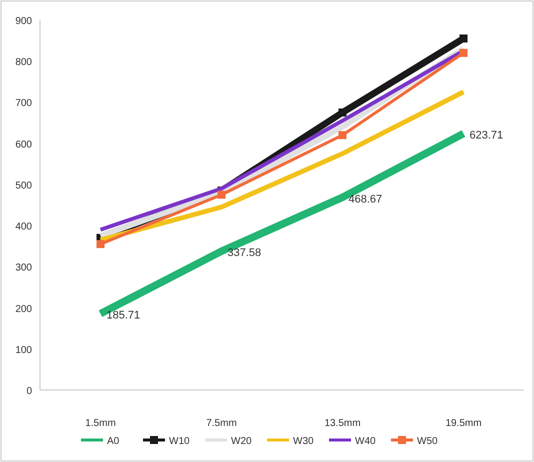 The image size is (534, 462). What do you see at coordinates (245, 253) in the screenshot?
I see `data-label: 337.58` at bounding box center [245, 253].